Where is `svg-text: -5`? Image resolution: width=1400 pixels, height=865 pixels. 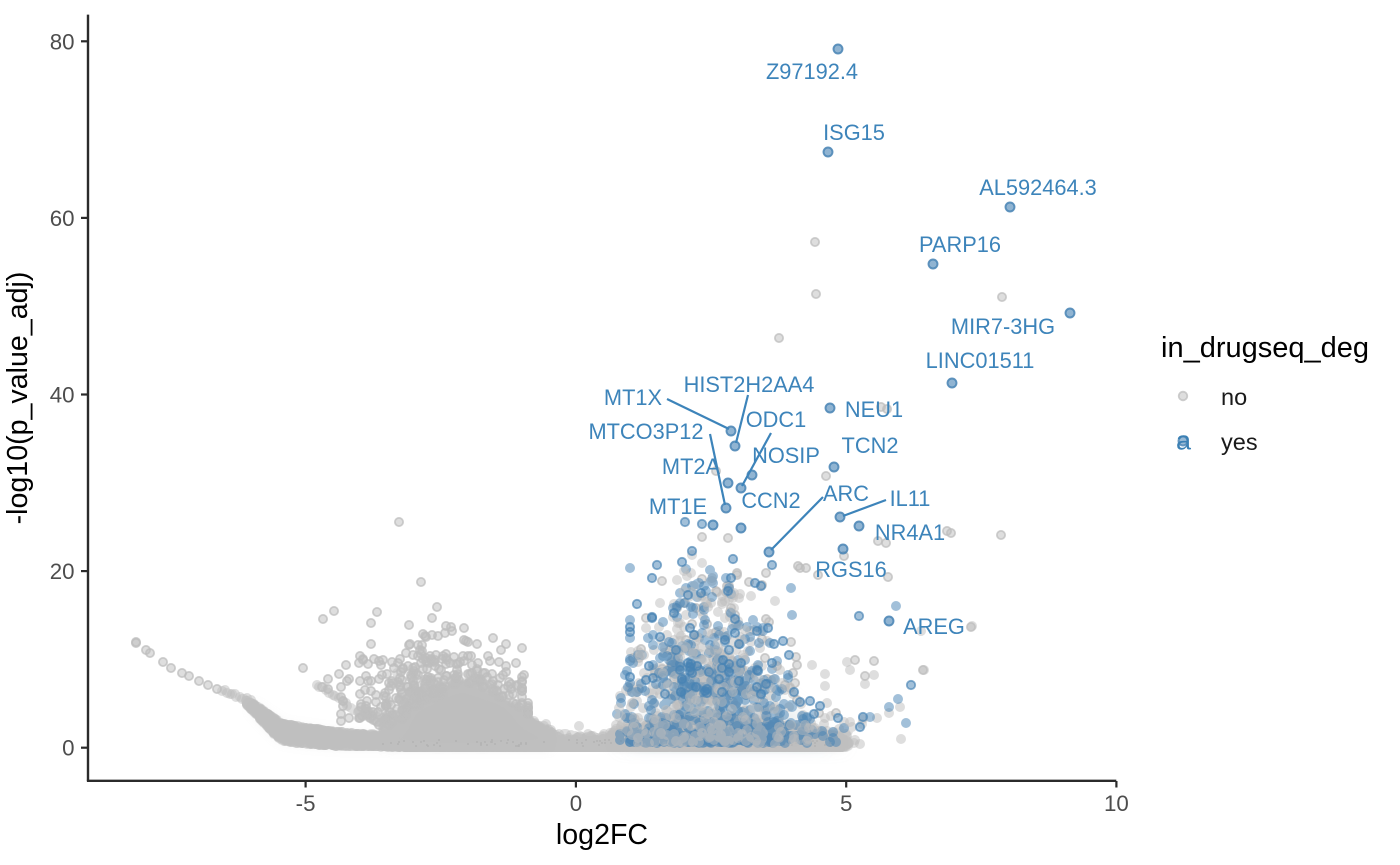 svg-text: -5 is located at coordinates (306, 803).